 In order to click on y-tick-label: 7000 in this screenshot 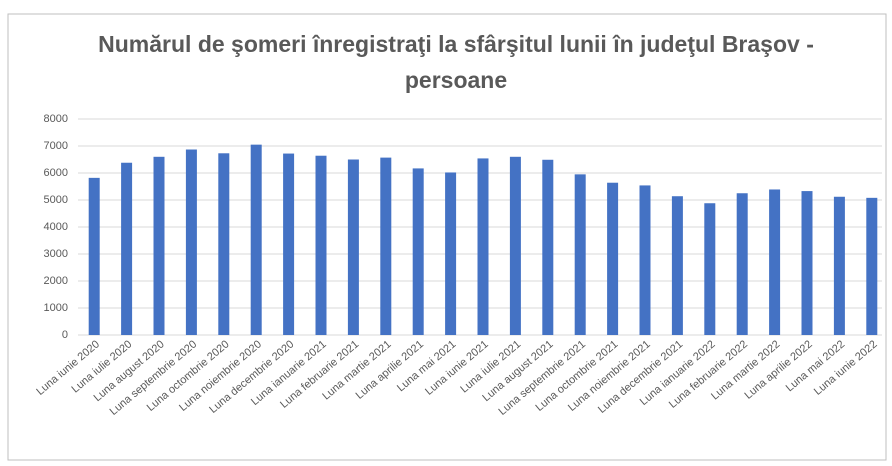, I will do `click(56, 146)`.